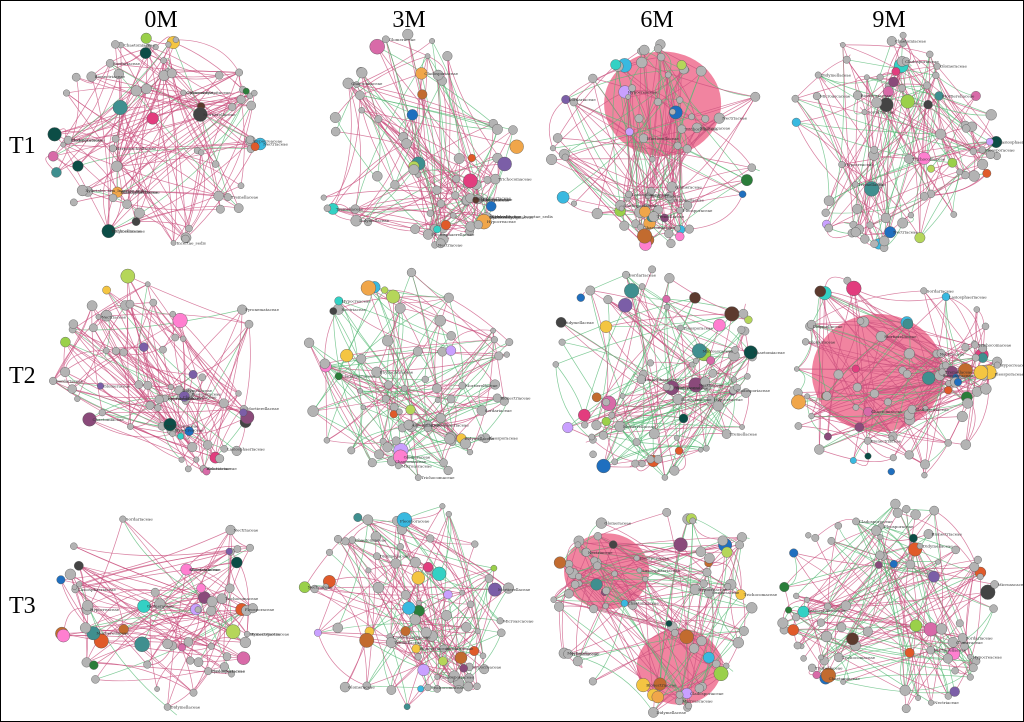 Image resolution: width=1024 pixels, height=722 pixels. What do you see at coordinates (221, 468) in the screenshot?
I see `node-label: Bionectriaceae` at bounding box center [221, 468].